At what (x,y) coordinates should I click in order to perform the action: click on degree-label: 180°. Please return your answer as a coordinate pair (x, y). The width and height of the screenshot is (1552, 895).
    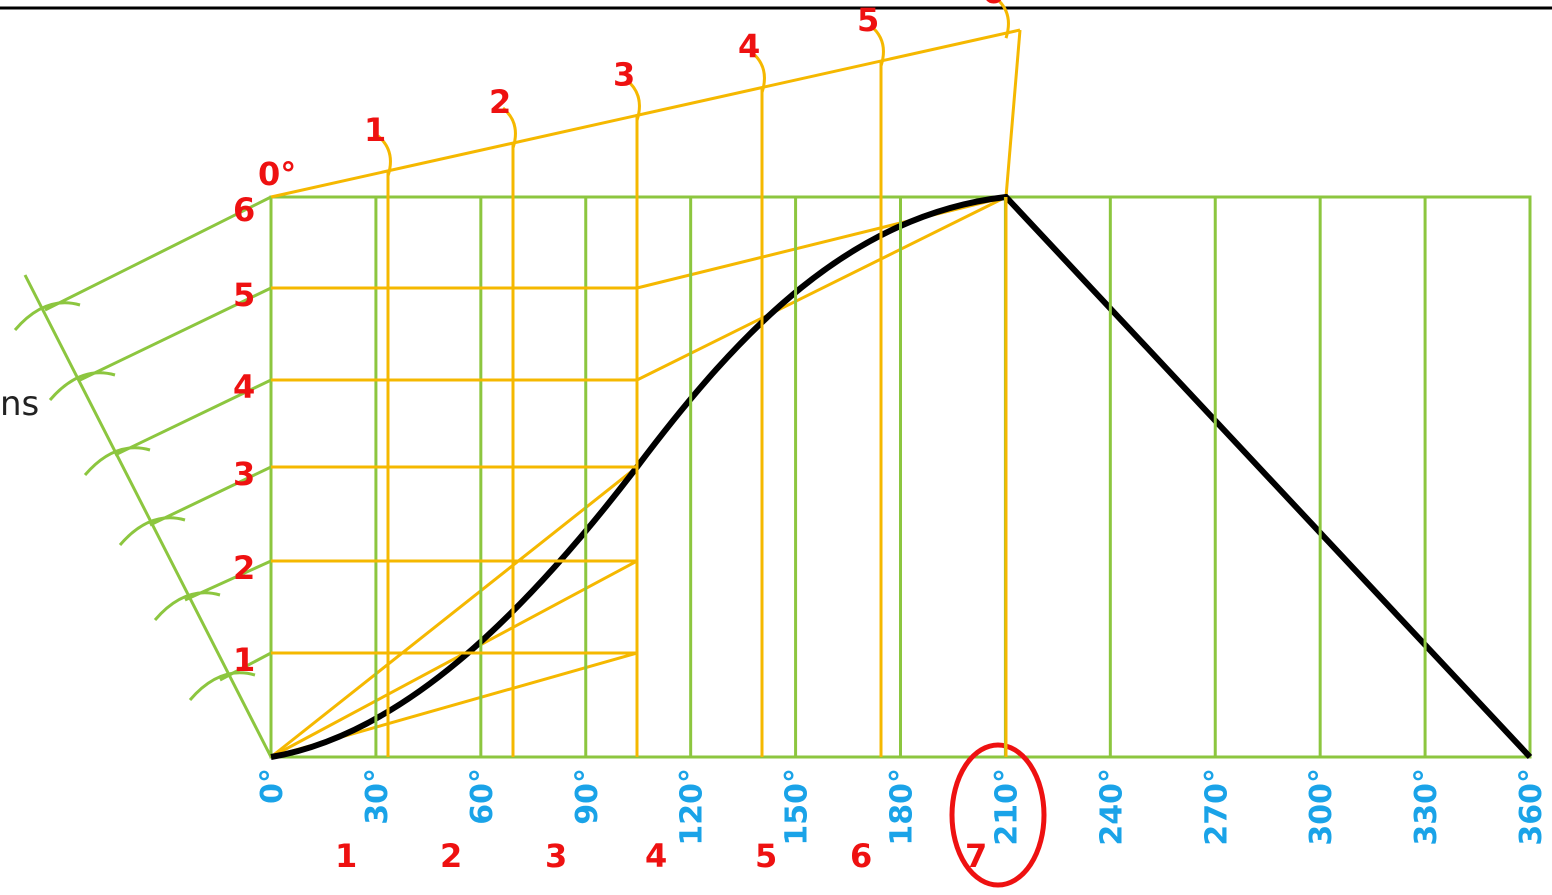
    Looking at the image, I should click on (902, 807).